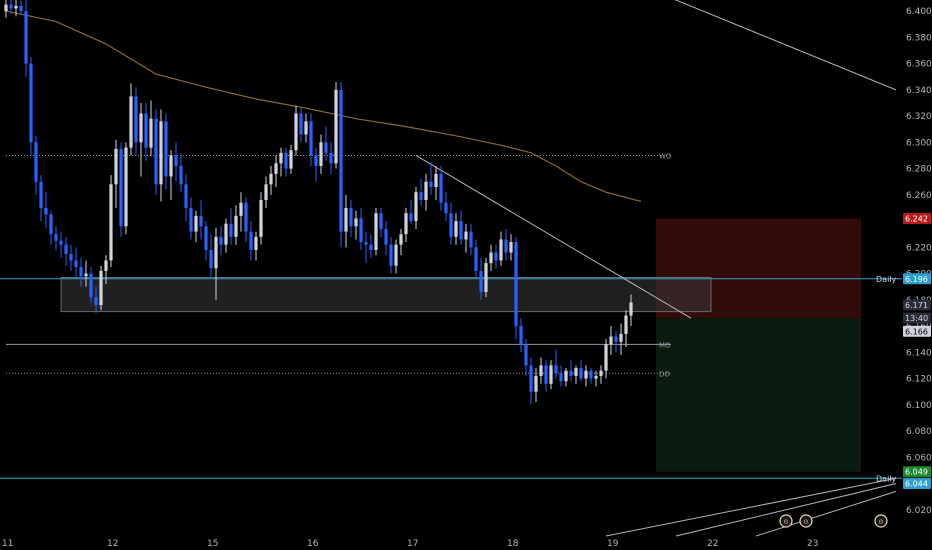 The height and width of the screenshot is (550, 932). Describe the element at coordinates (513, 544) in the screenshot. I see `x-tick-label: 18` at that location.